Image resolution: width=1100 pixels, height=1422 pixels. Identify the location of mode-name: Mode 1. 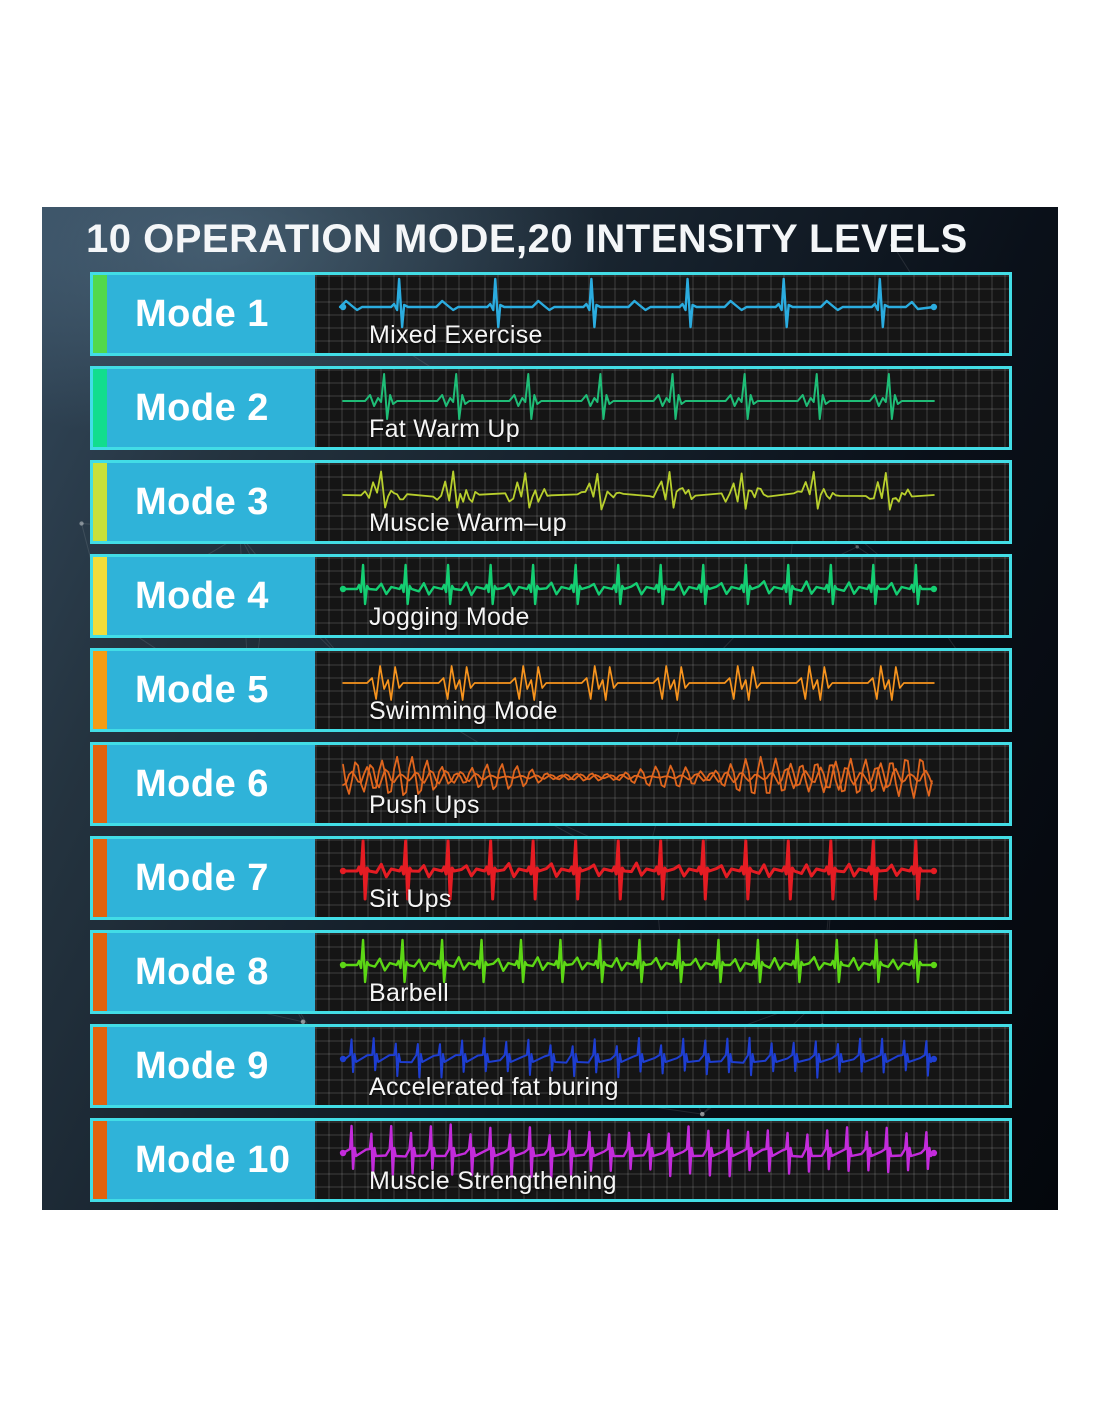
(202, 313).